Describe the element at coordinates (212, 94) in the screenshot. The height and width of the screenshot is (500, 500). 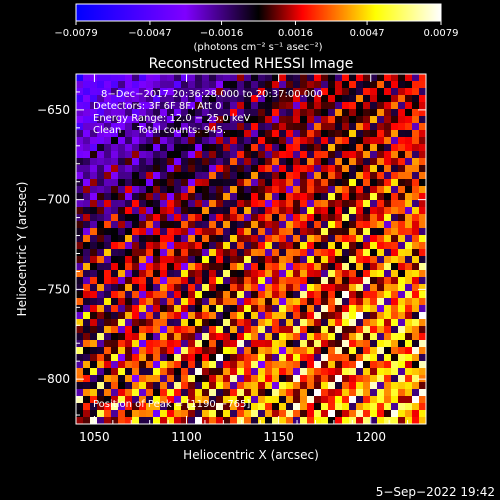
I see `annotation-time: 8−Dec−2017 20:36:28.000 to 20:37:00.000` at that location.